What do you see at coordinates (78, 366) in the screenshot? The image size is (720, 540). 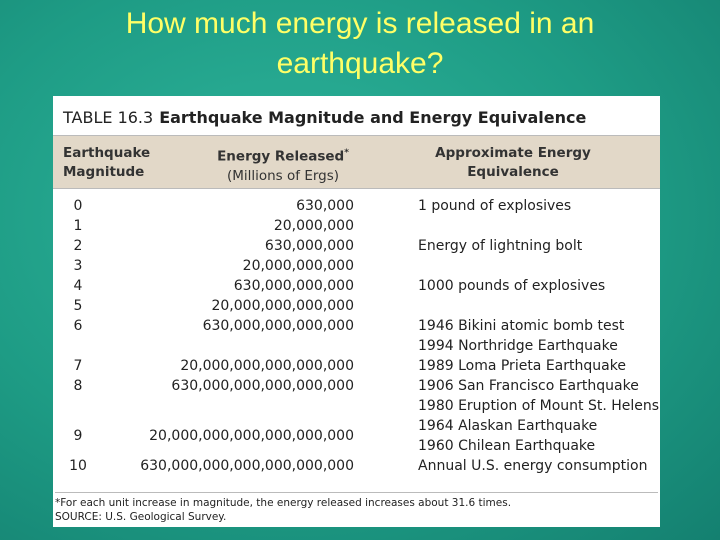 I see `magnitude-cell: 7` at bounding box center [78, 366].